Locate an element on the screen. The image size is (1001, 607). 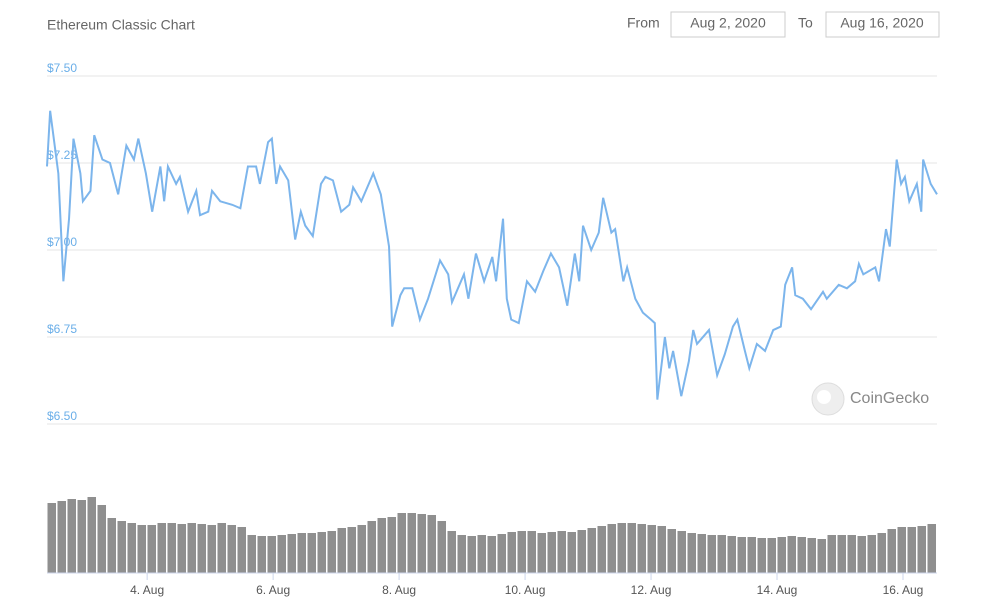
to-label: To is located at coordinates (805, 23).